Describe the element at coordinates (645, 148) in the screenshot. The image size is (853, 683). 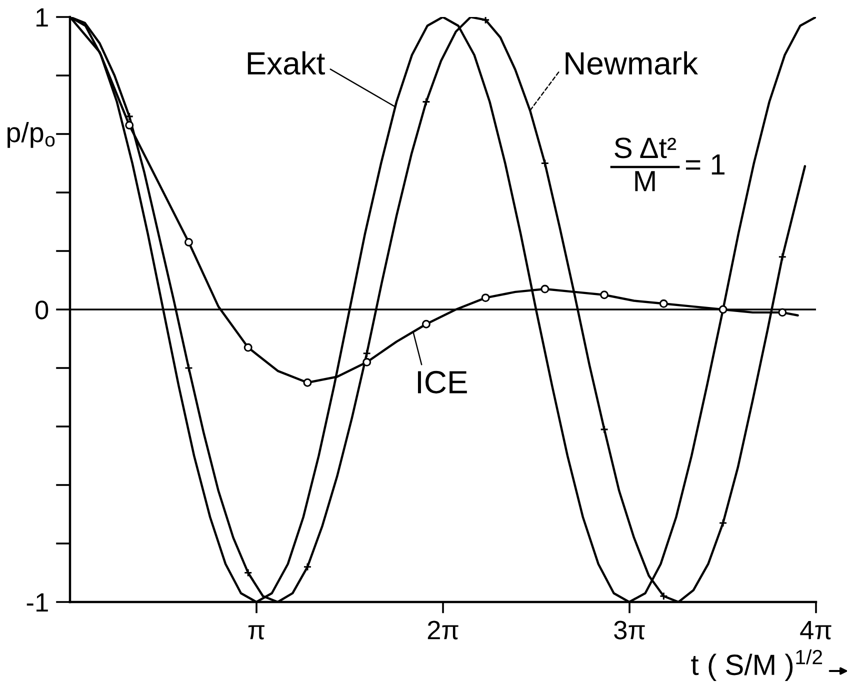
I see `annotation: S Δt²` at that location.